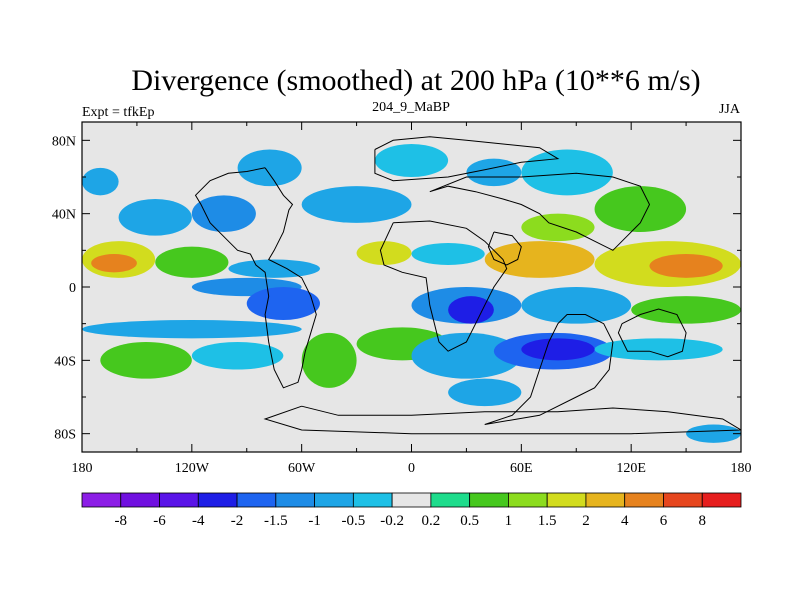 Image resolution: width=800 pixels, height=600 pixels. What do you see at coordinates (702, 521) in the screenshot?
I see `colorbar-label: 8` at bounding box center [702, 521].